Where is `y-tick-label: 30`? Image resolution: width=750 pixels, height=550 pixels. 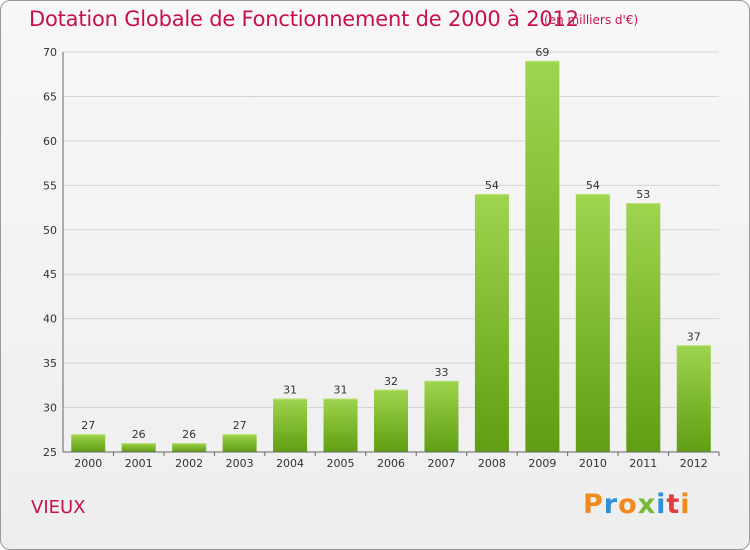 y-tick-label: 30 is located at coordinates (50, 408).